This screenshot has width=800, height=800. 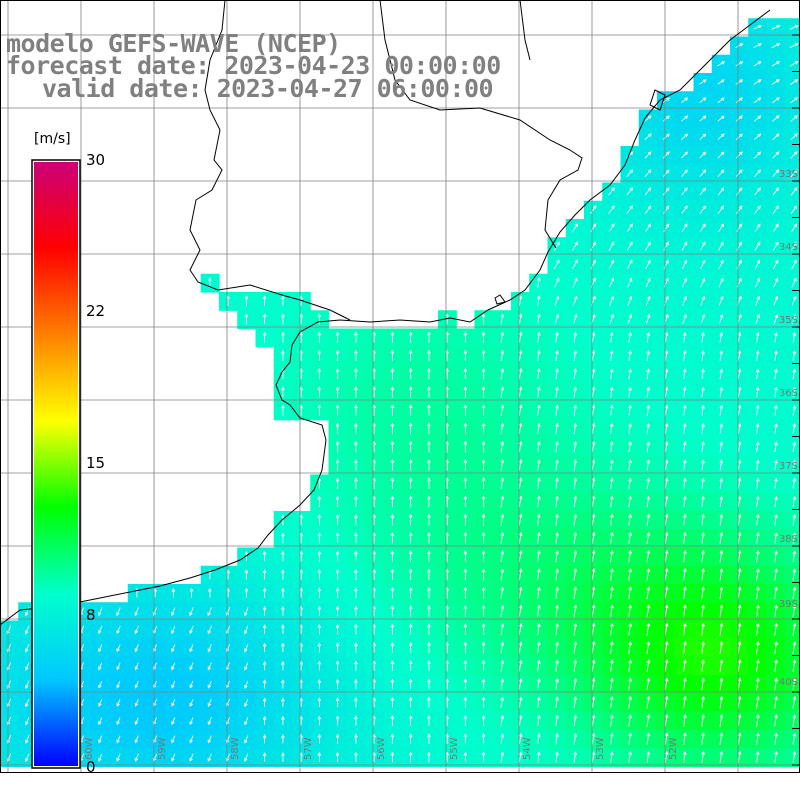 I want to click on colorbar, so click(x=56, y=464).